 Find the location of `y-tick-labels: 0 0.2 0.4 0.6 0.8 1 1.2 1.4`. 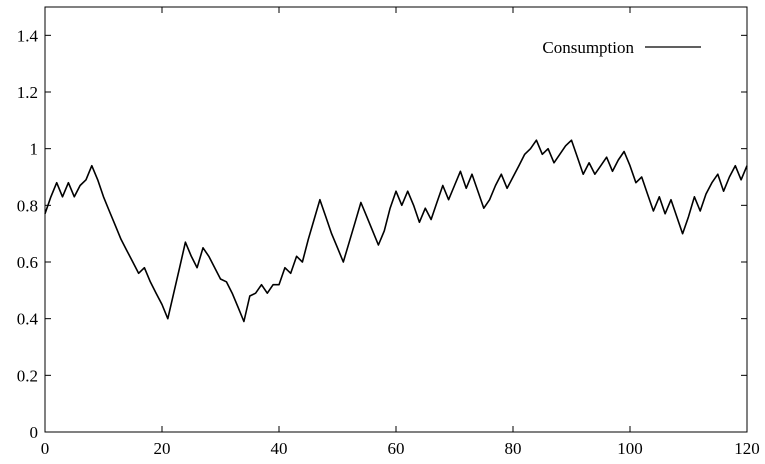

y-tick-labels: 0 0.2 0.4 0.6 0.8 1 1.2 1.4 is located at coordinates (28, 234).